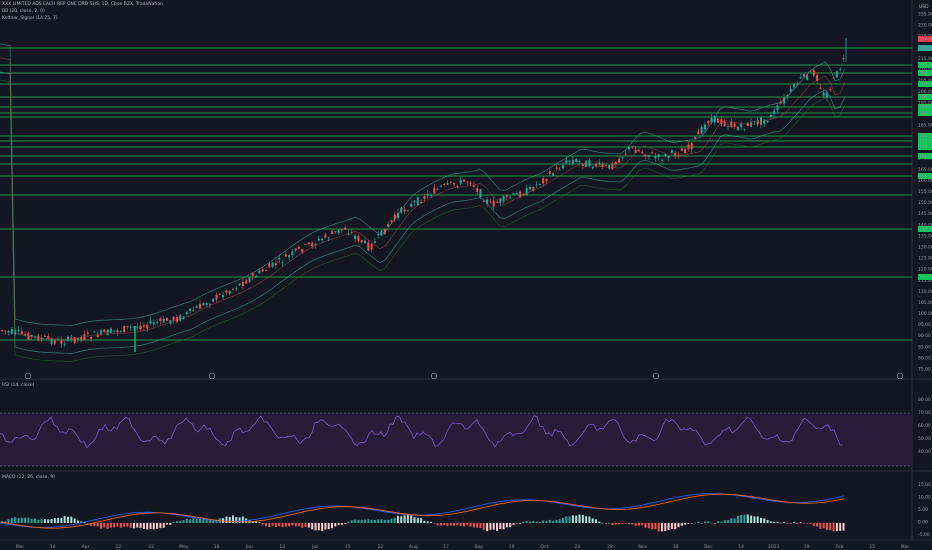 The image size is (932, 550). Describe the element at coordinates (479, 547) in the screenshot. I see `time-axis-tick: Sep` at that location.